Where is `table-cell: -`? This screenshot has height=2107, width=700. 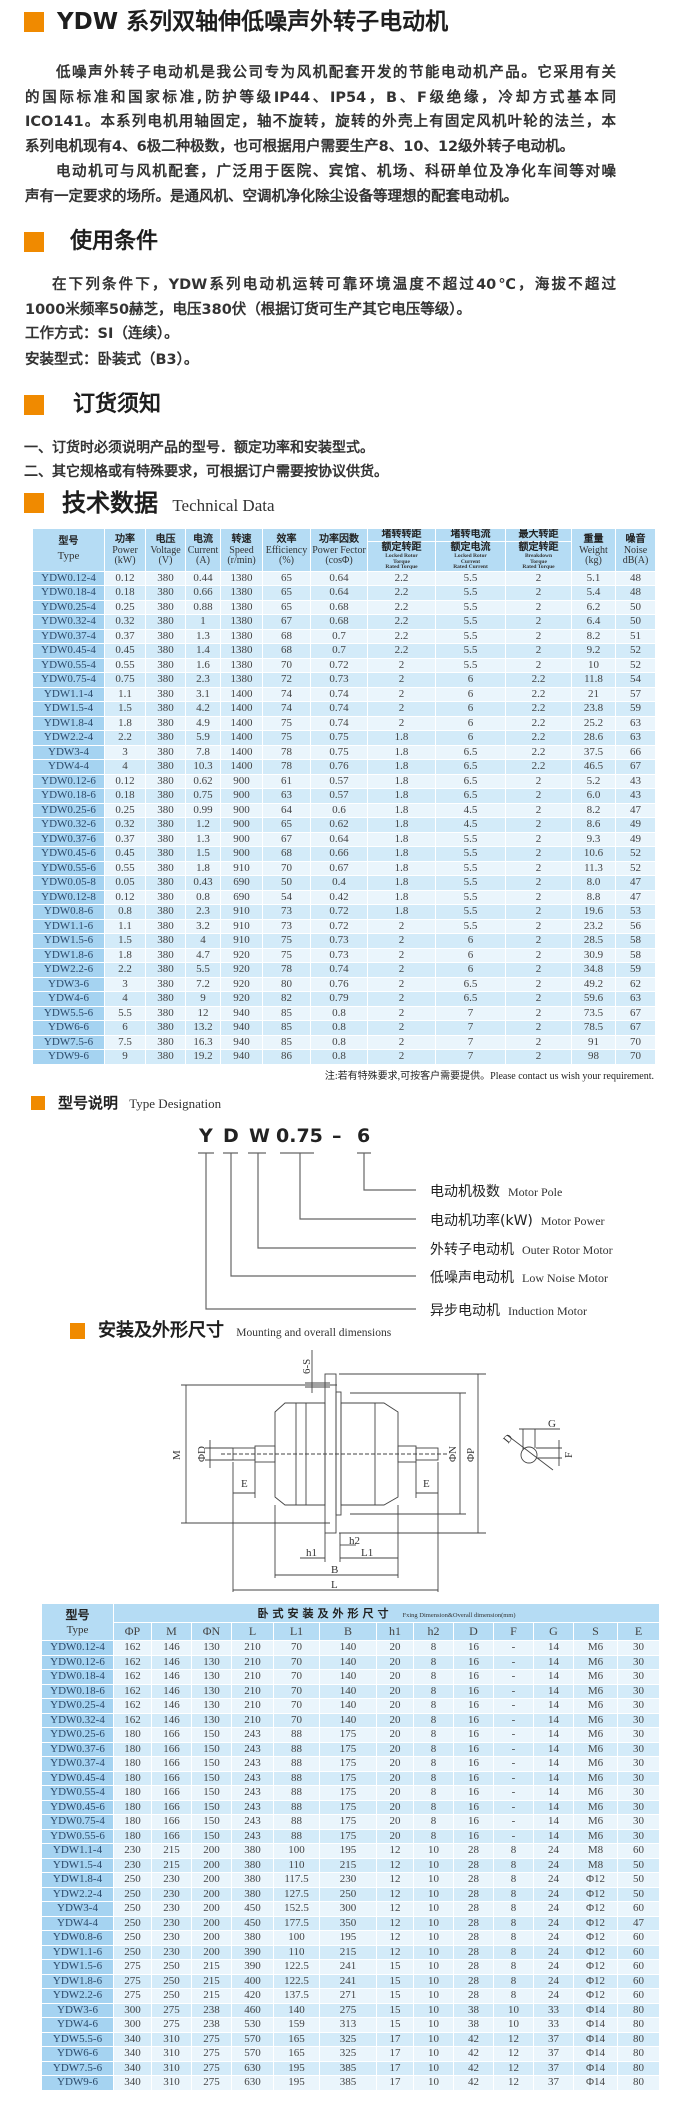
table-cell: - is located at coordinates (513, 1749).